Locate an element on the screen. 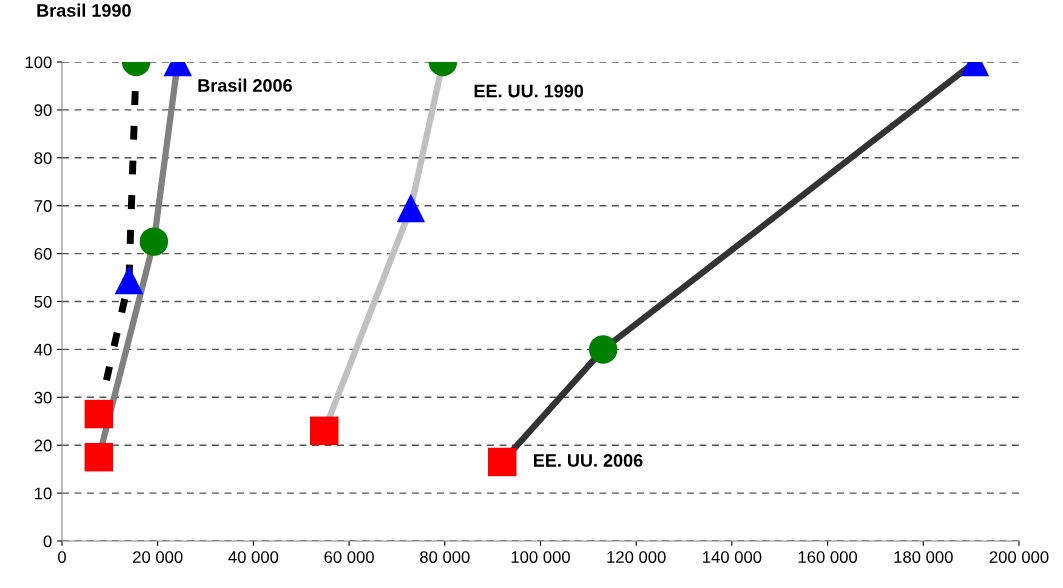 The height and width of the screenshot is (588, 1063). y-tick-label: 40 is located at coordinates (43, 349).